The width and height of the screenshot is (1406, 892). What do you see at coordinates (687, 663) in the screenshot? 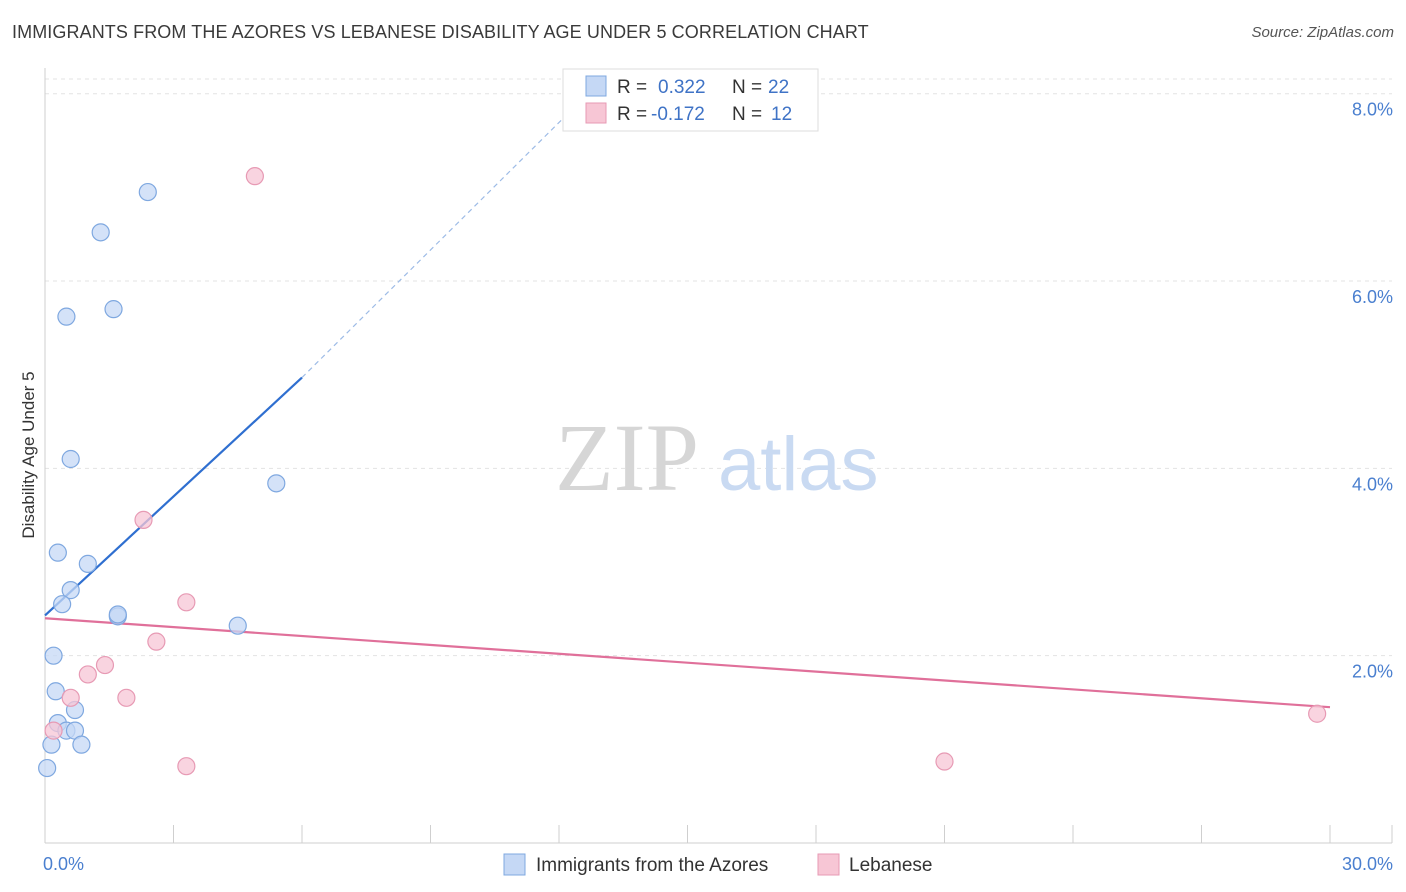
I see `trend-line-lebanese` at bounding box center [687, 663].